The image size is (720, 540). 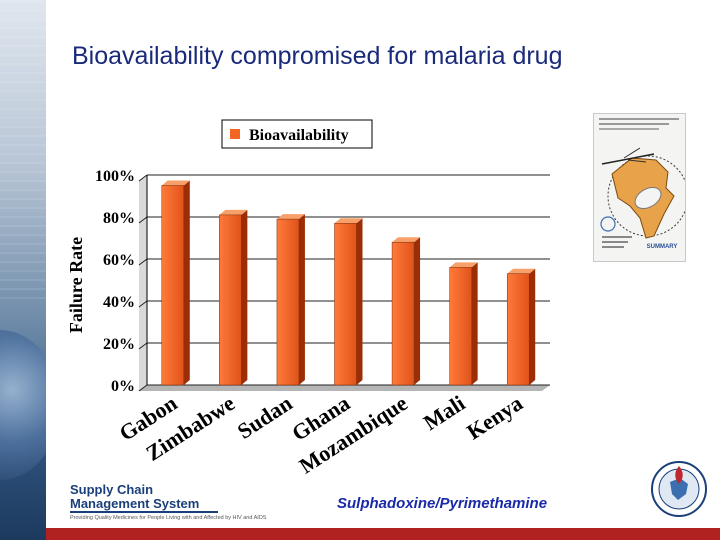 I want to click on drug-caption: Sulphadoxine/Pyrimethamine, so click(x=442, y=503).